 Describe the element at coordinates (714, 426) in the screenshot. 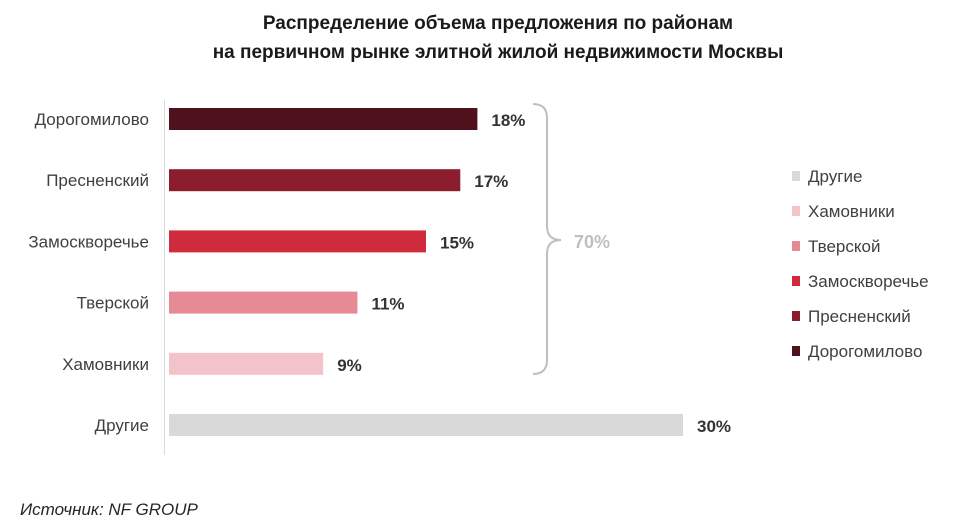

I see `value-label-5: 30%` at that location.